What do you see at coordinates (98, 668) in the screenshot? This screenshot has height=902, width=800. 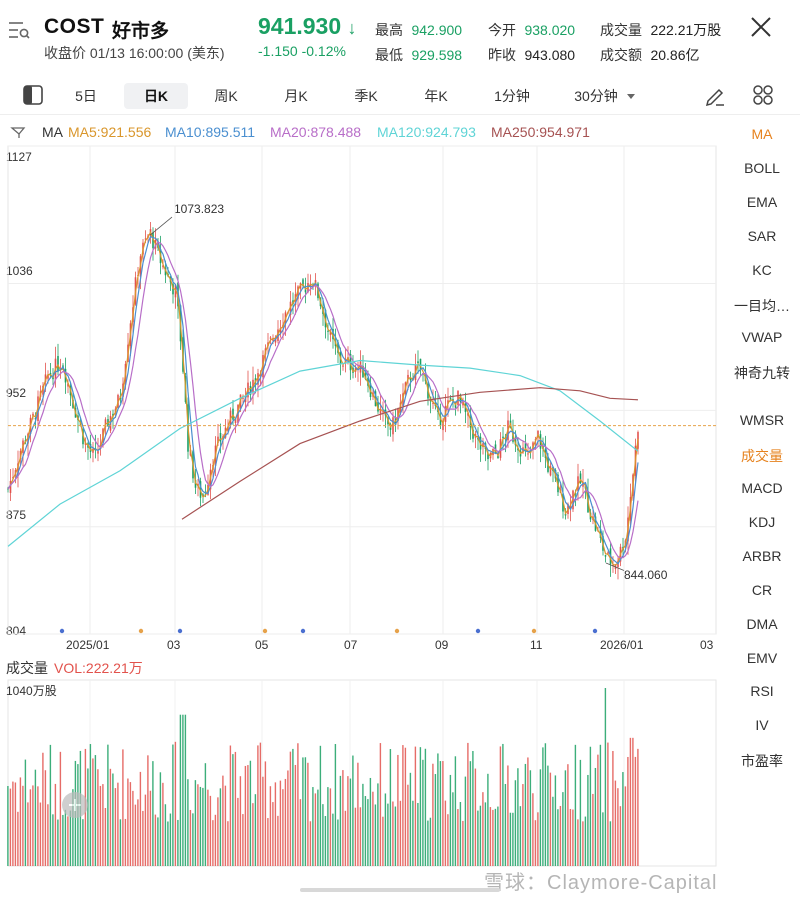 I see `volume-value: VOL:222.21万` at bounding box center [98, 668].